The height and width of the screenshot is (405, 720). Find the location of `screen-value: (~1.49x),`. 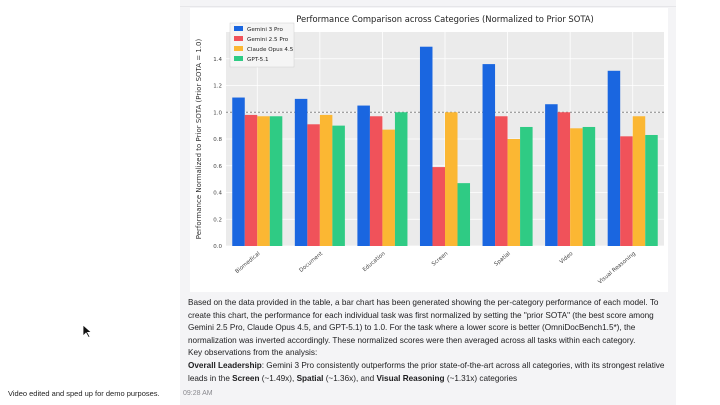

screen-value: (~1.49x), is located at coordinates (278, 378).